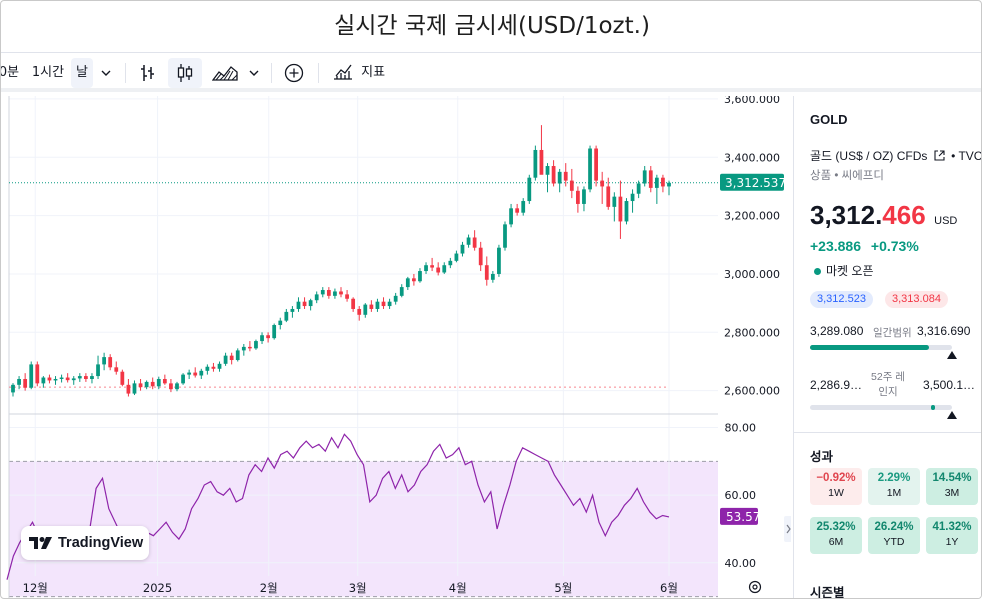  What do you see at coordinates (739, 516) in the screenshot?
I see `rsi-value-tag` at bounding box center [739, 516].